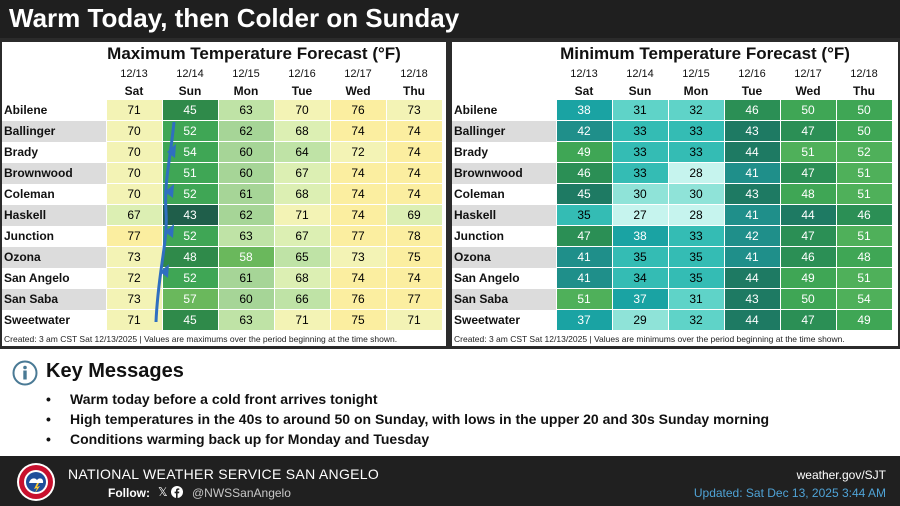 The height and width of the screenshot is (506, 900). What do you see at coordinates (358, 152) in the screenshot?
I see `temp-cell: 72` at bounding box center [358, 152].